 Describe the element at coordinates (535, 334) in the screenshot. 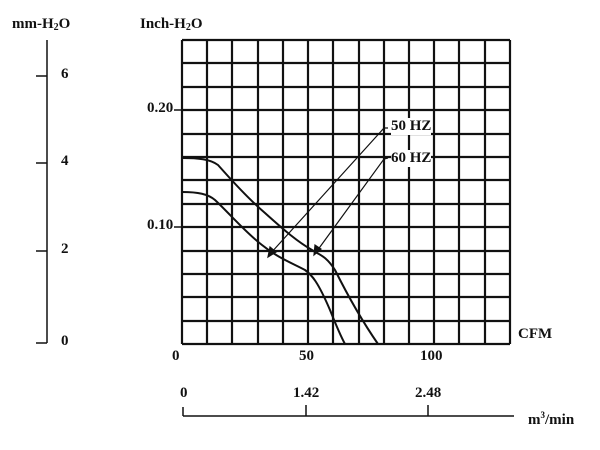

I see `cfm-unit: CFM` at that location.